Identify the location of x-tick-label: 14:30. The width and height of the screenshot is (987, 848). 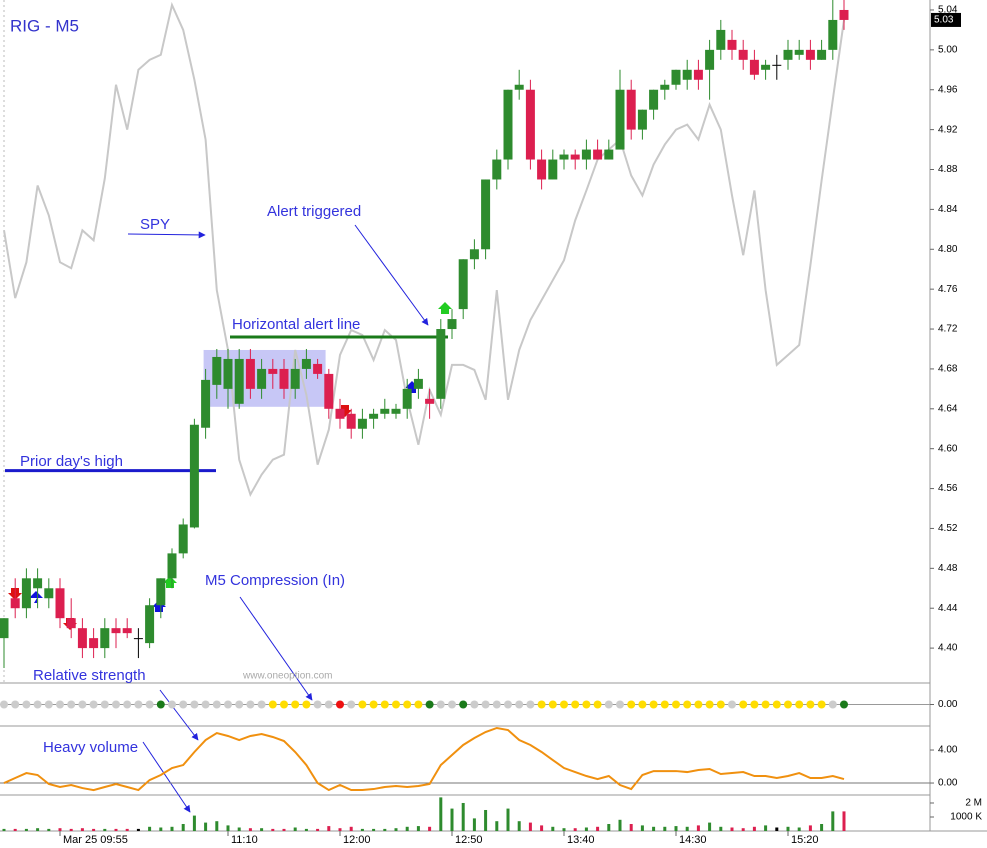
(693, 840).